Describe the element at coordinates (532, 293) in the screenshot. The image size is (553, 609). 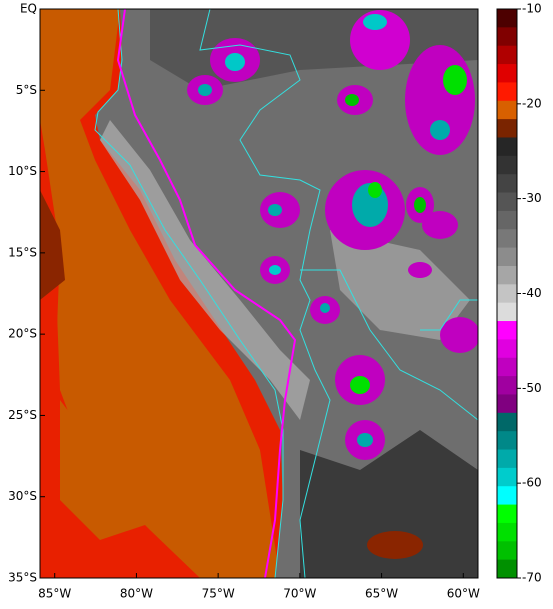
I see `colorbar-tick-label: -40` at that location.